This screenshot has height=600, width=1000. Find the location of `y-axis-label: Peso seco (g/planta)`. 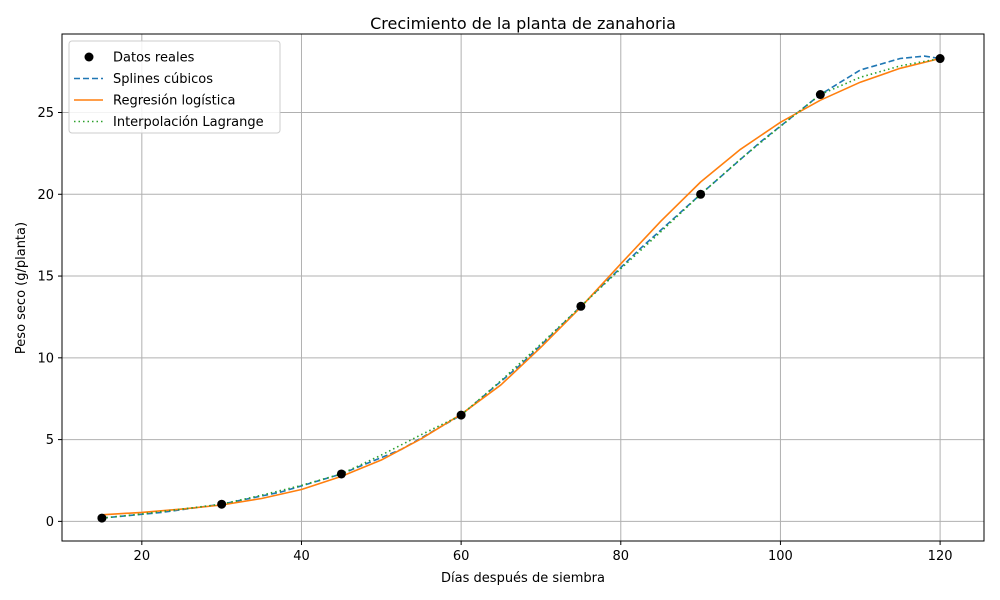

y-axis-label: Peso seco (g/planta) is located at coordinates (21, 288).